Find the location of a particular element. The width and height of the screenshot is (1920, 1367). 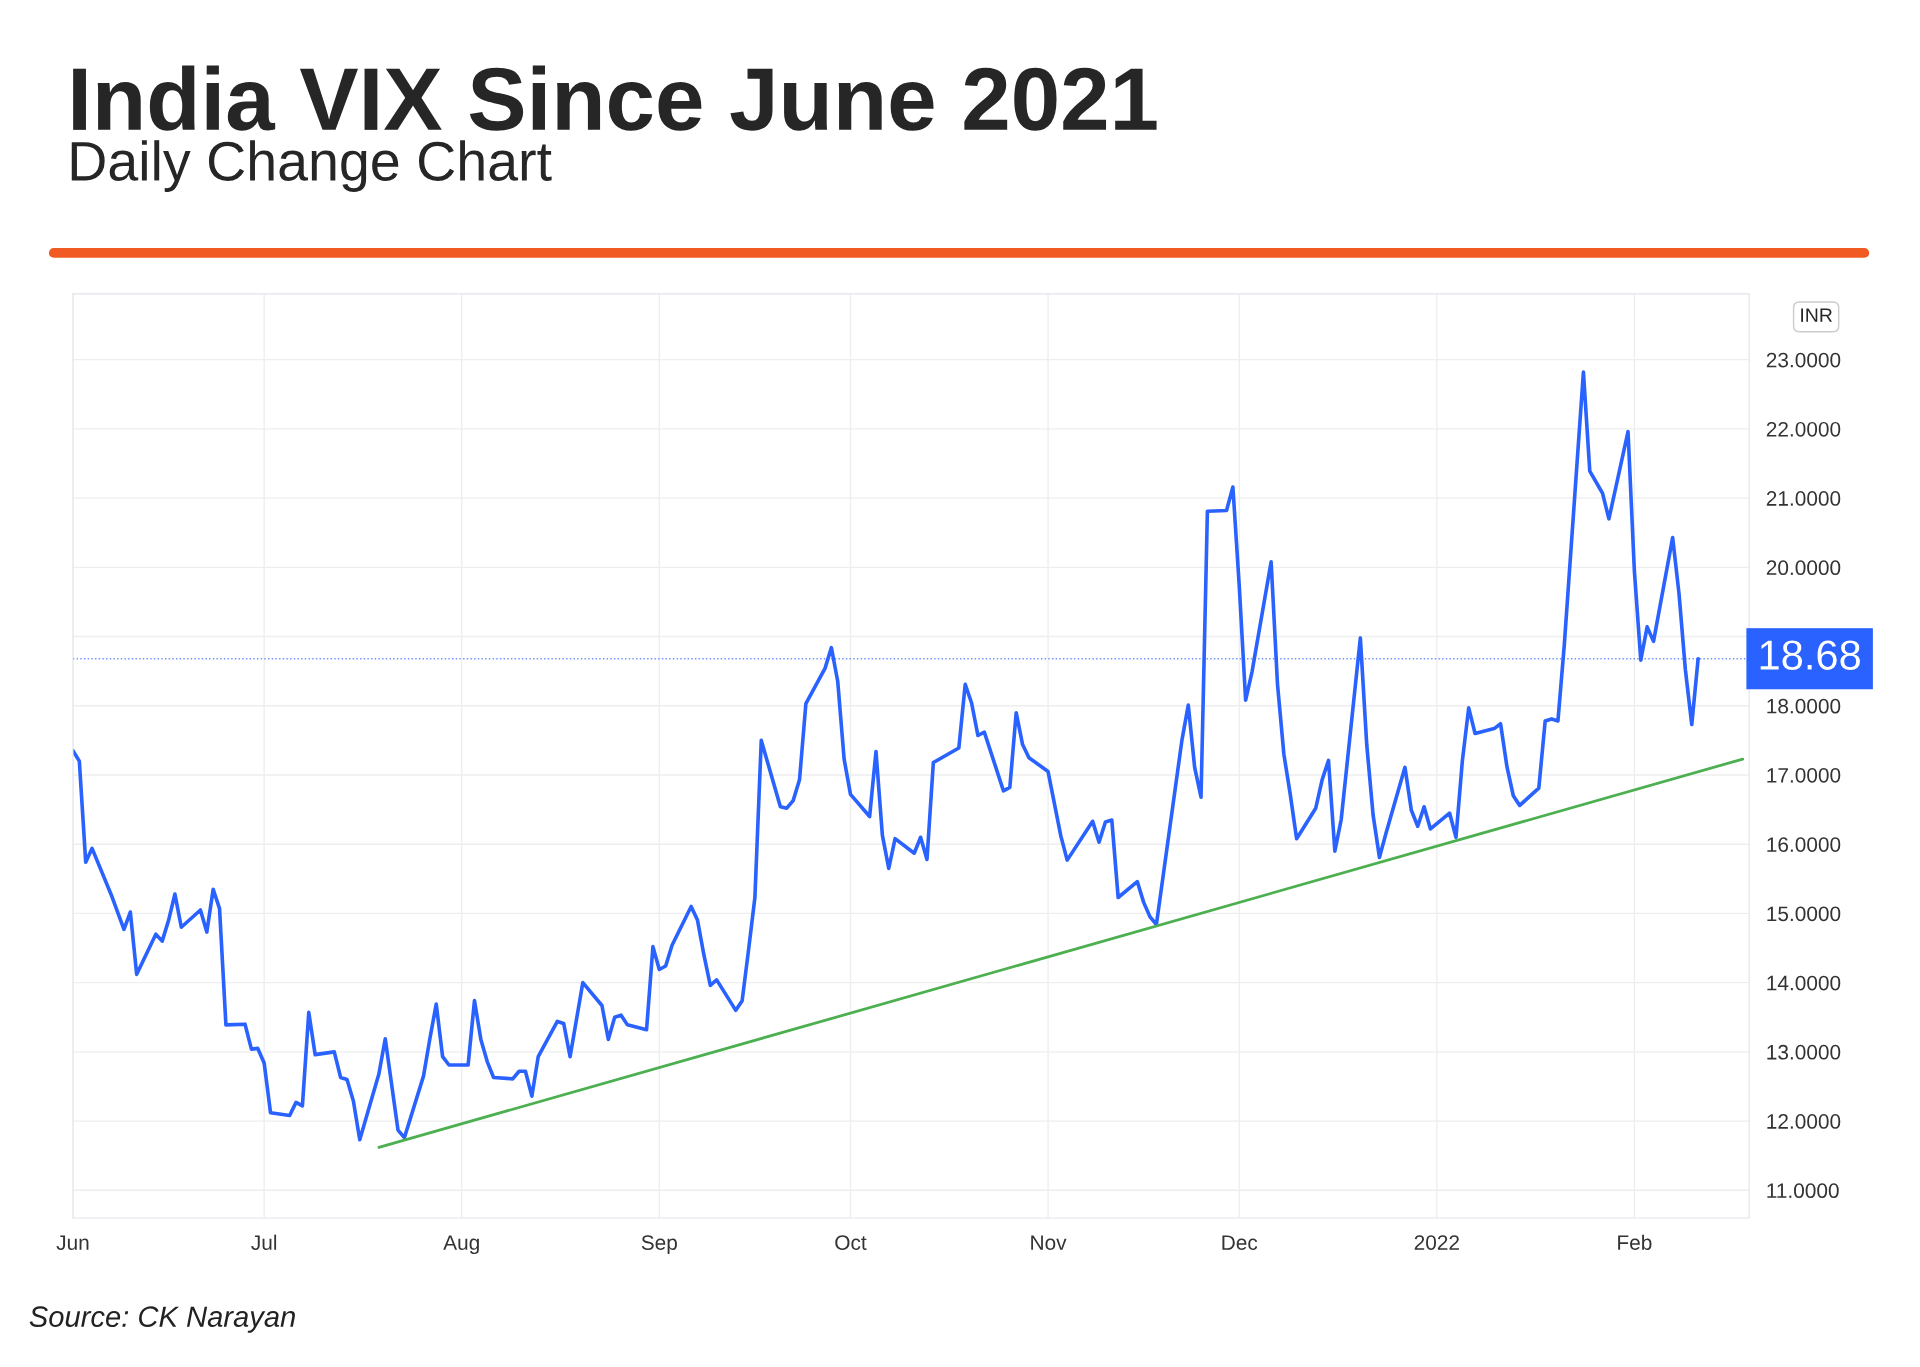

y-tick-label: 22.0000 is located at coordinates (1803, 429).